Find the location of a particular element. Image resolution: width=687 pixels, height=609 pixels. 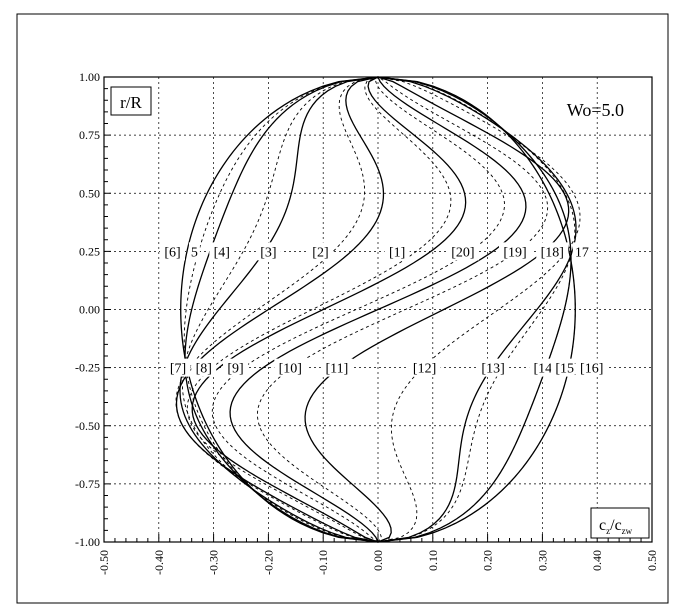

y-tick-label: -0.50 is located at coordinates (87, 426).